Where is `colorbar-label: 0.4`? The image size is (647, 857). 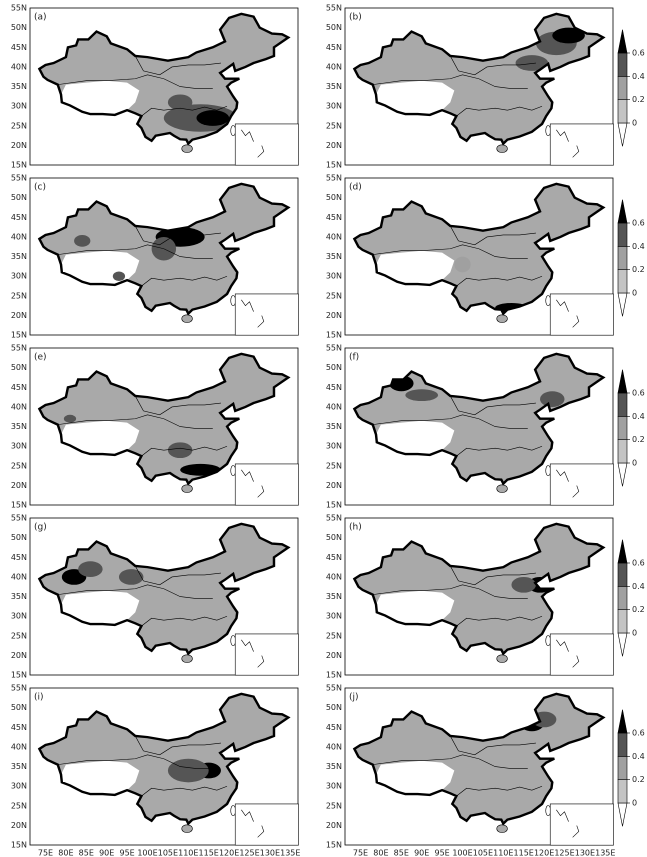
colorbar-label: 0.4 is located at coordinates (638, 246).